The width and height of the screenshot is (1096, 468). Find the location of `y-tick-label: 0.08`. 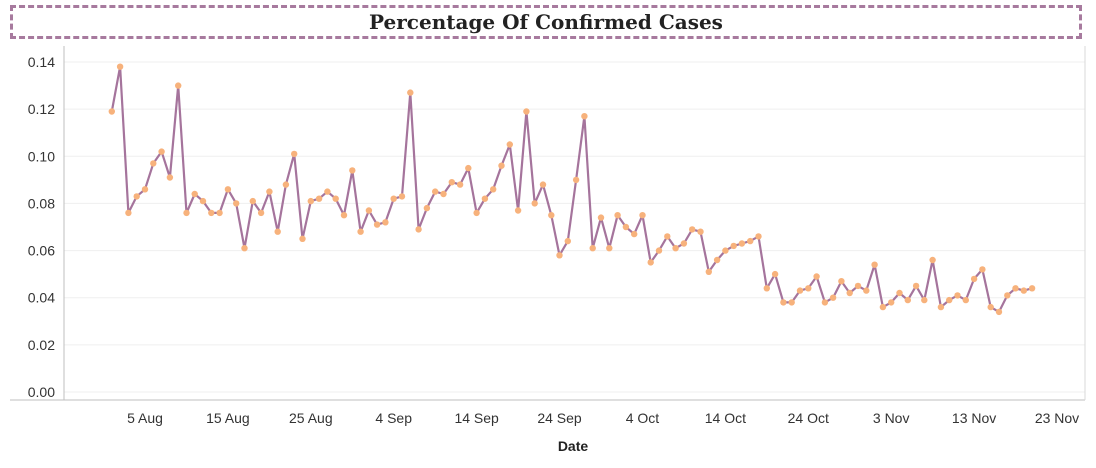

y-tick-label: 0.08 is located at coordinates (41, 203).